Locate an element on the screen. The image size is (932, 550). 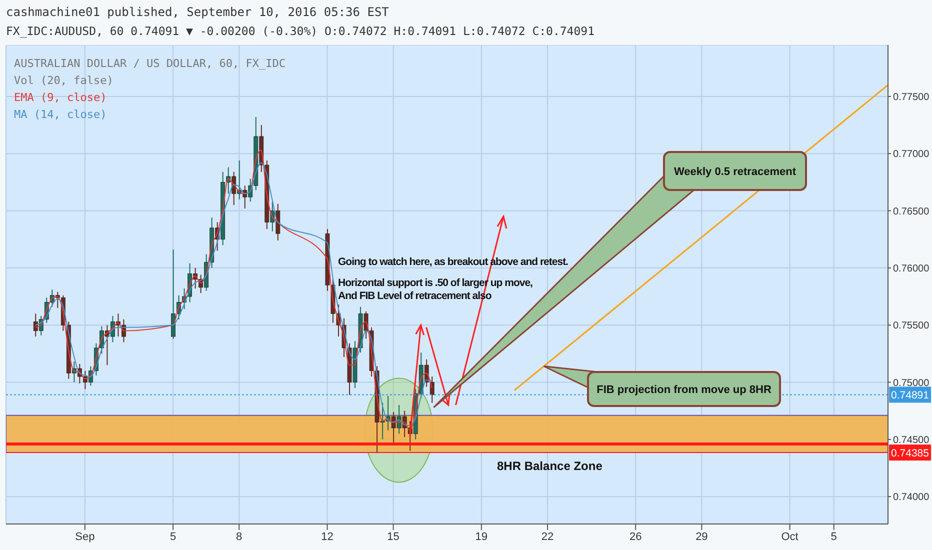
legend-title: AUSTRALIAN DOLLAR / US DOLLAR, 60, FX_IDC is located at coordinates (150, 64).